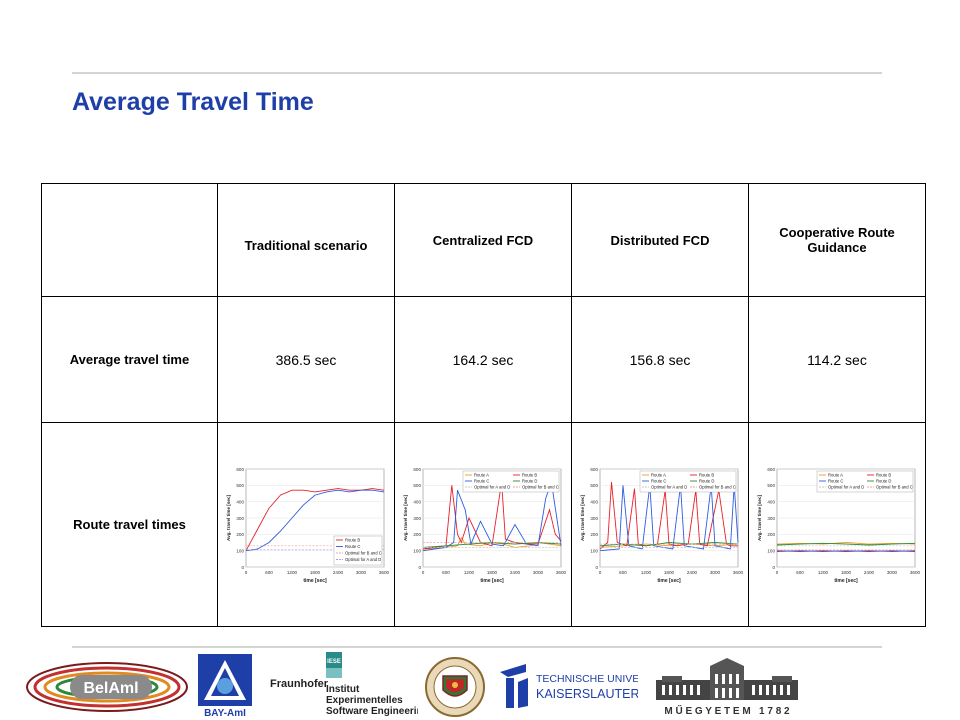 This screenshot has height=720, width=960. I want to click on belaml-text: BelAml, so click(110, 688).